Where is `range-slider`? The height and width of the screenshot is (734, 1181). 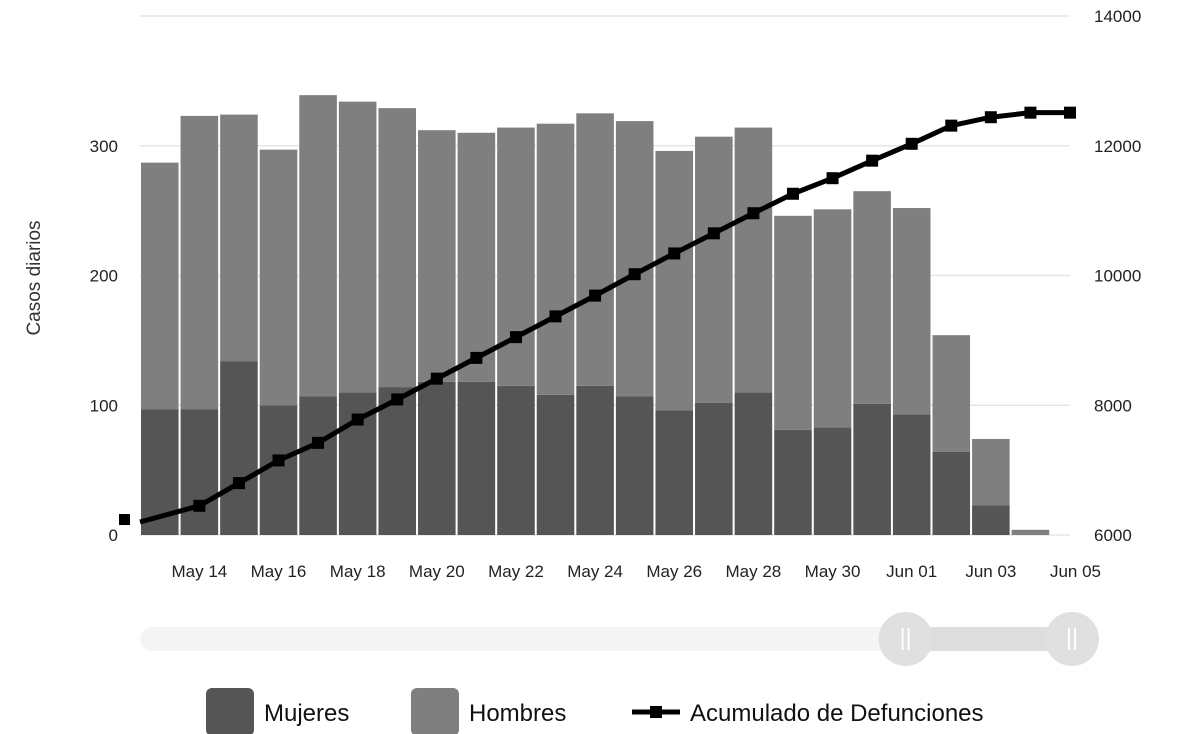 range-slider is located at coordinates (619, 639).